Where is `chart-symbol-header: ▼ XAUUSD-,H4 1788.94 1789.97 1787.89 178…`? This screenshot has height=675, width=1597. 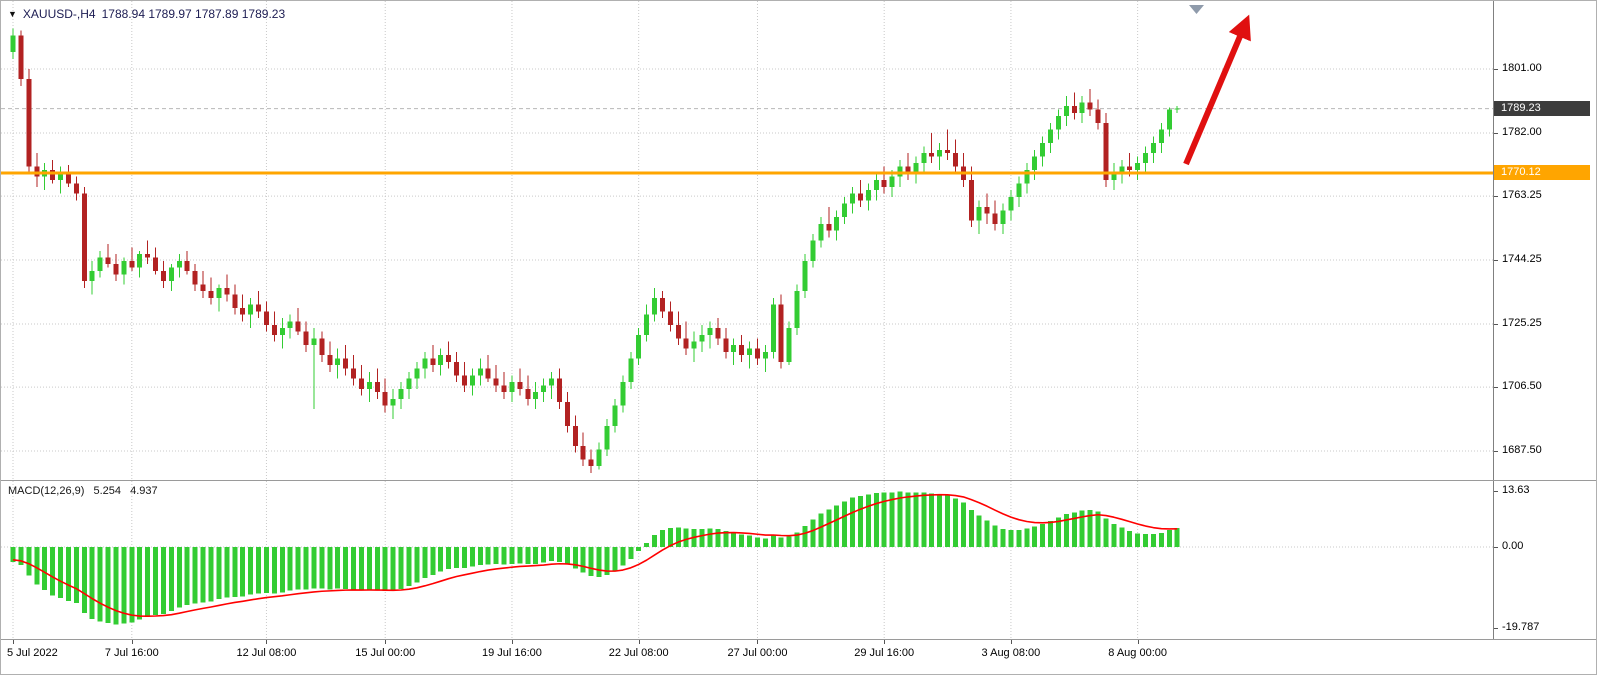
chart-symbol-header: ▼ XAUUSD-,H4 1788.94 1789.97 1787.89 178… is located at coordinates (146, 14).